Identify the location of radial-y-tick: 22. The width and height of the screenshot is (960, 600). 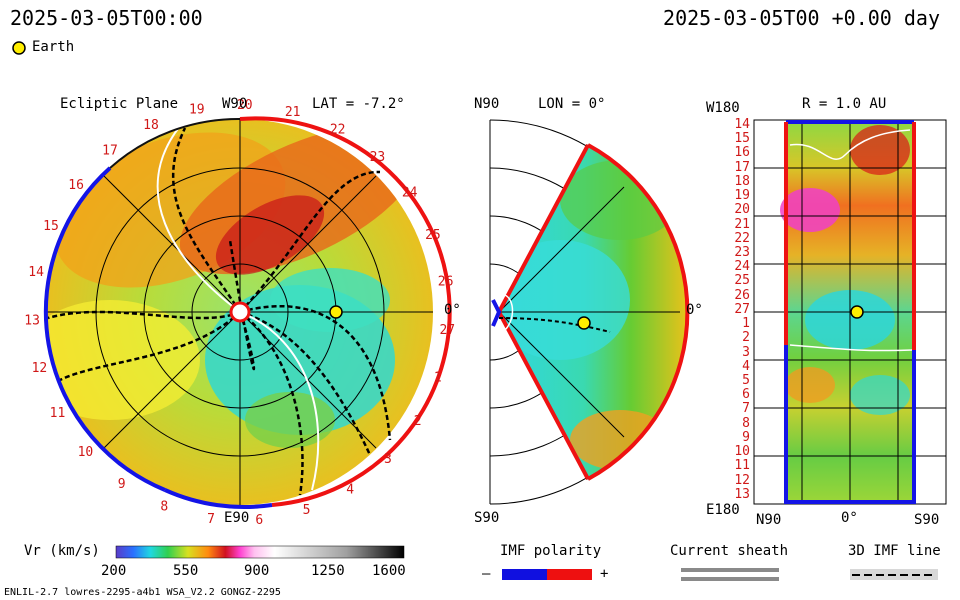
(742, 238).